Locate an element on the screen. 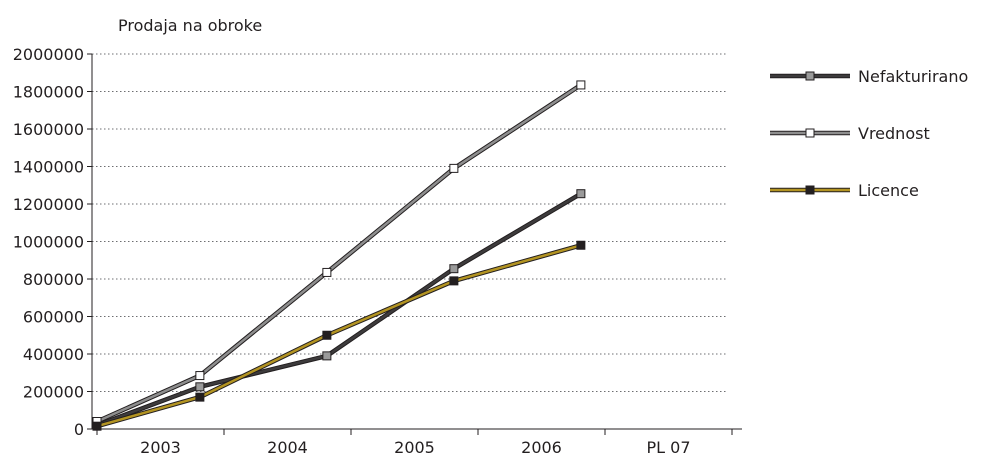  y-tick-label: 1800000 is located at coordinates (48, 92).